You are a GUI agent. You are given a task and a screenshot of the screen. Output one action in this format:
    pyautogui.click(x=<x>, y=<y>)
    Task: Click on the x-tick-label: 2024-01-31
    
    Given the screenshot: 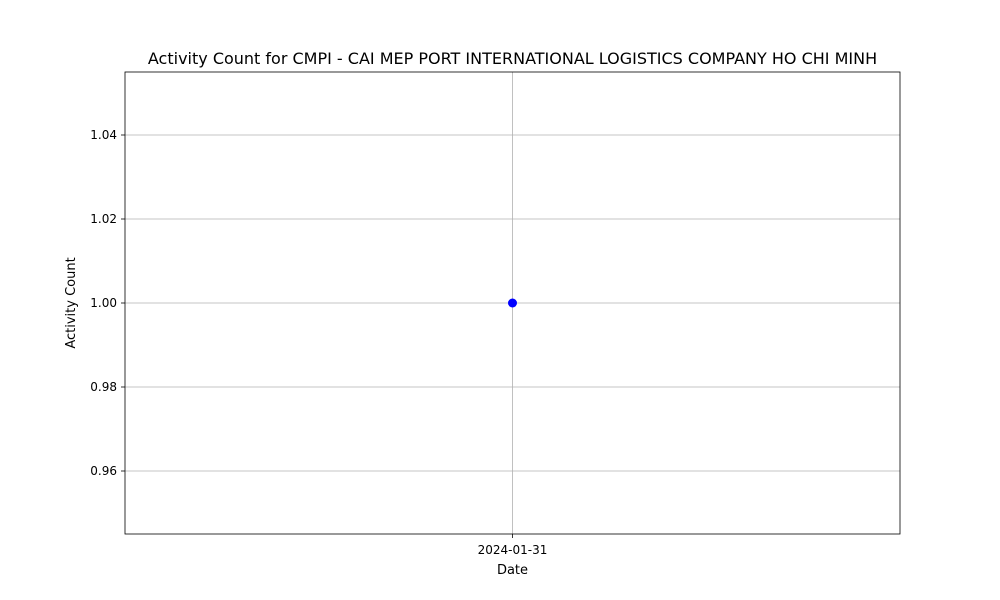 What is the action you would take?
    pyautogui.click(x=513, y=550)
    